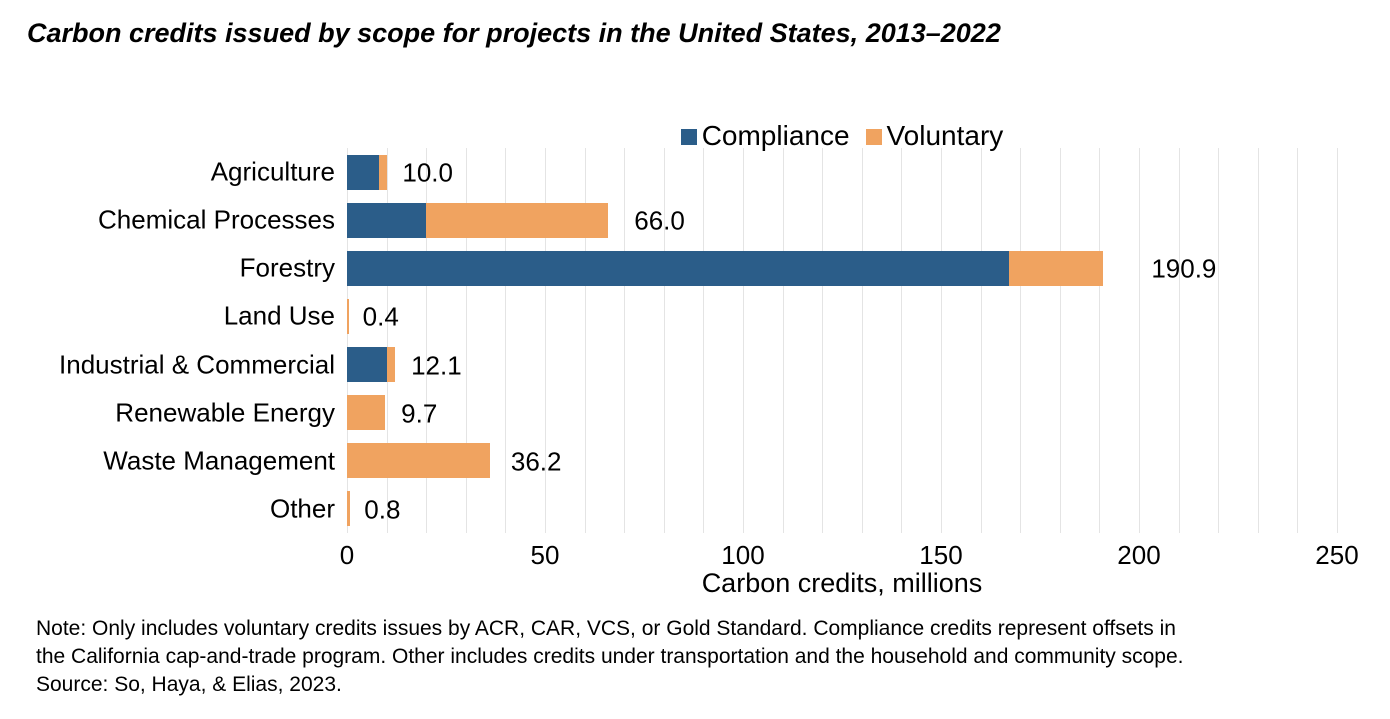 The height and width of the screenshot is (719, 1390). I want to click on x-tick-200: 200, so click(1139, 555).